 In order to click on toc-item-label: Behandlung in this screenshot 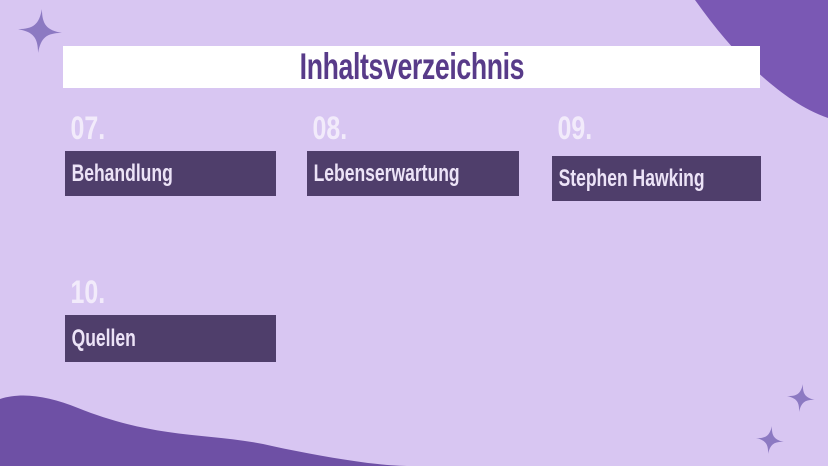, I will do `click(122, 173)`.